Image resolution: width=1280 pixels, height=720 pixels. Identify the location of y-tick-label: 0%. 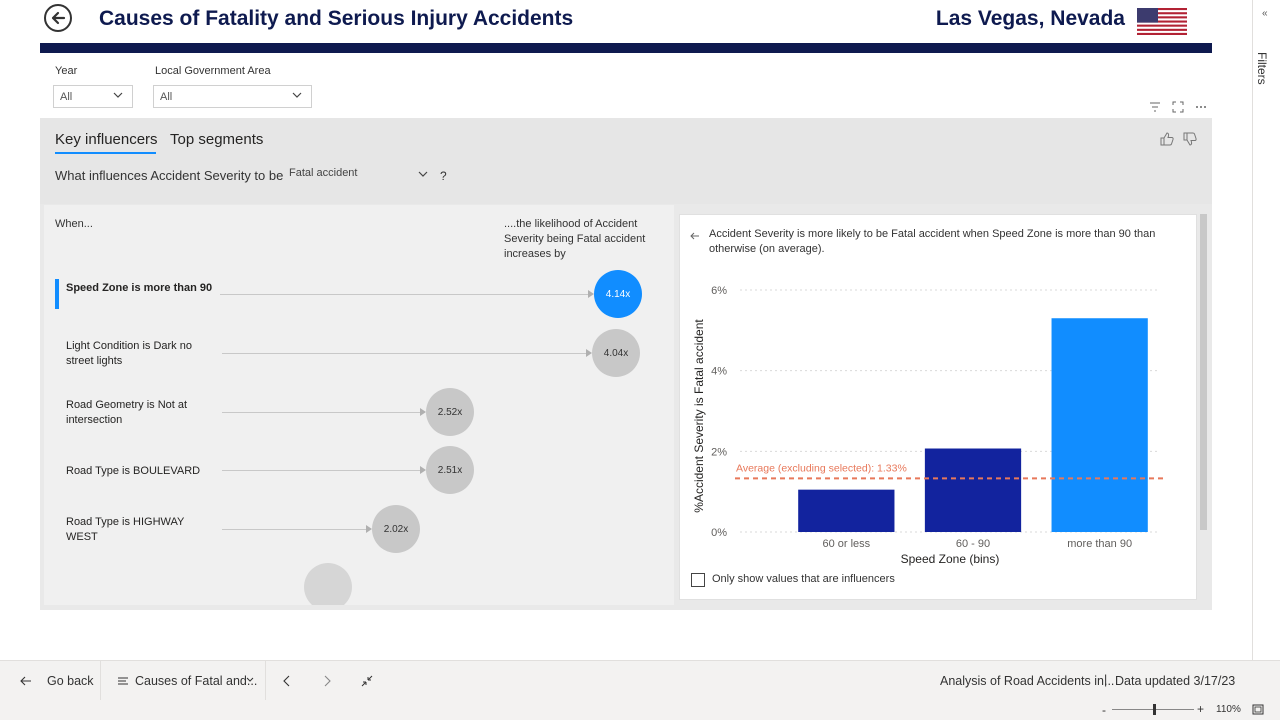
(719, 533).